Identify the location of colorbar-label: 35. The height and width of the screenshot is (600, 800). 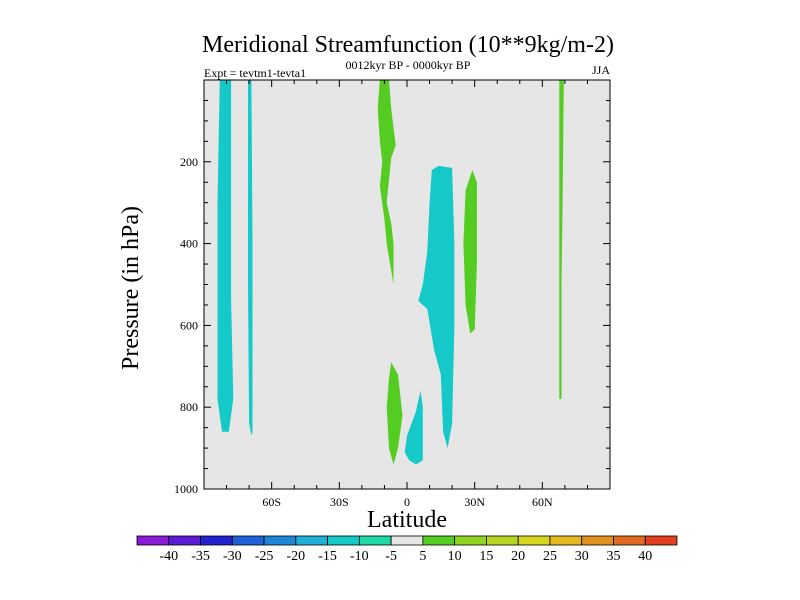
(613, 556).